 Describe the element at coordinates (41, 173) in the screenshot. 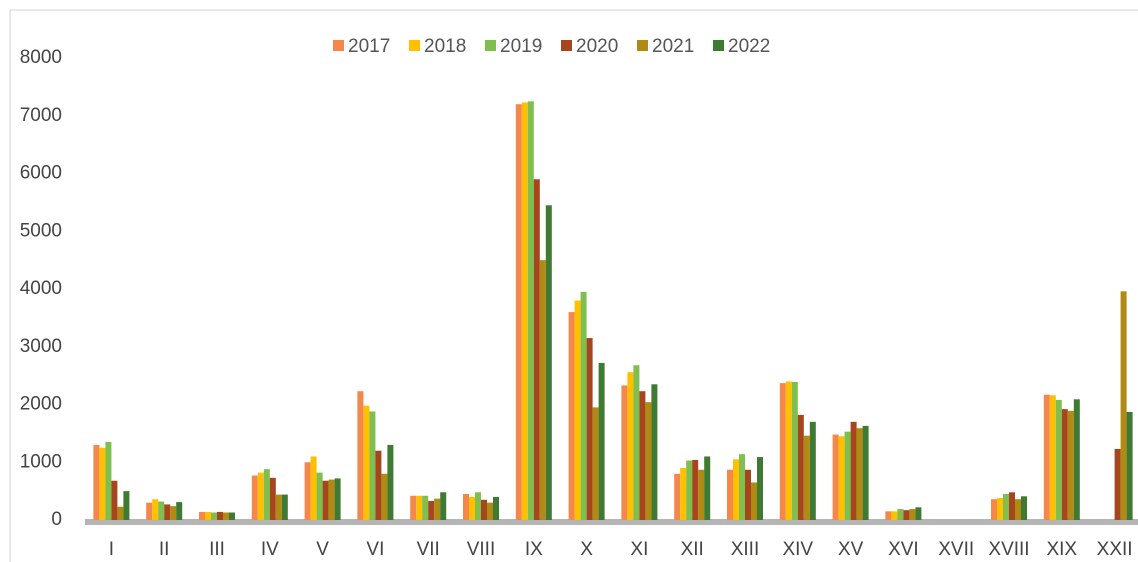

I see `y-tick-label: 6000` at that location.